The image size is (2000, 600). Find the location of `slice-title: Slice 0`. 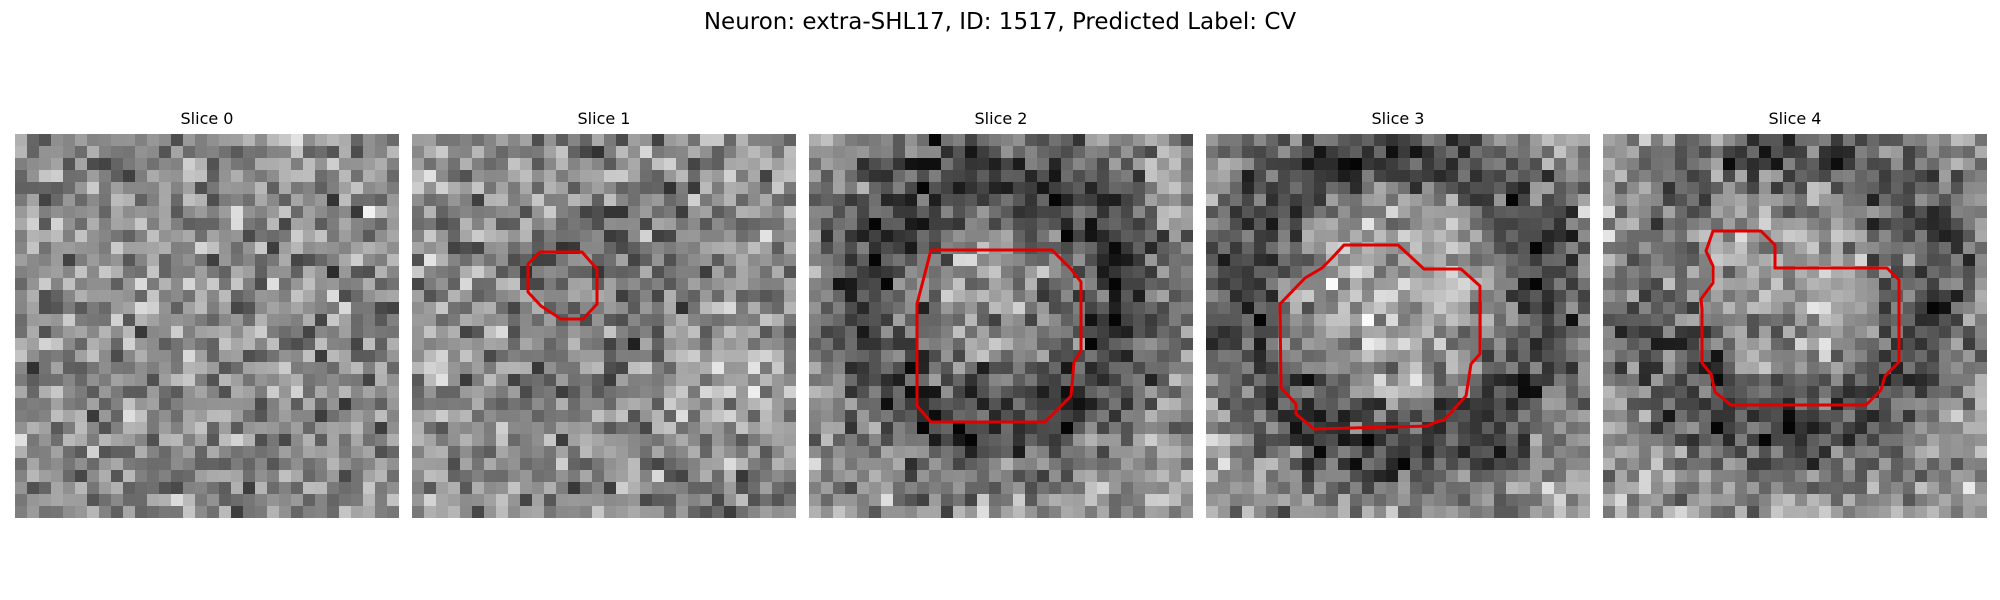

slice-title: Slice 0 is located at coordinates (207, 118).